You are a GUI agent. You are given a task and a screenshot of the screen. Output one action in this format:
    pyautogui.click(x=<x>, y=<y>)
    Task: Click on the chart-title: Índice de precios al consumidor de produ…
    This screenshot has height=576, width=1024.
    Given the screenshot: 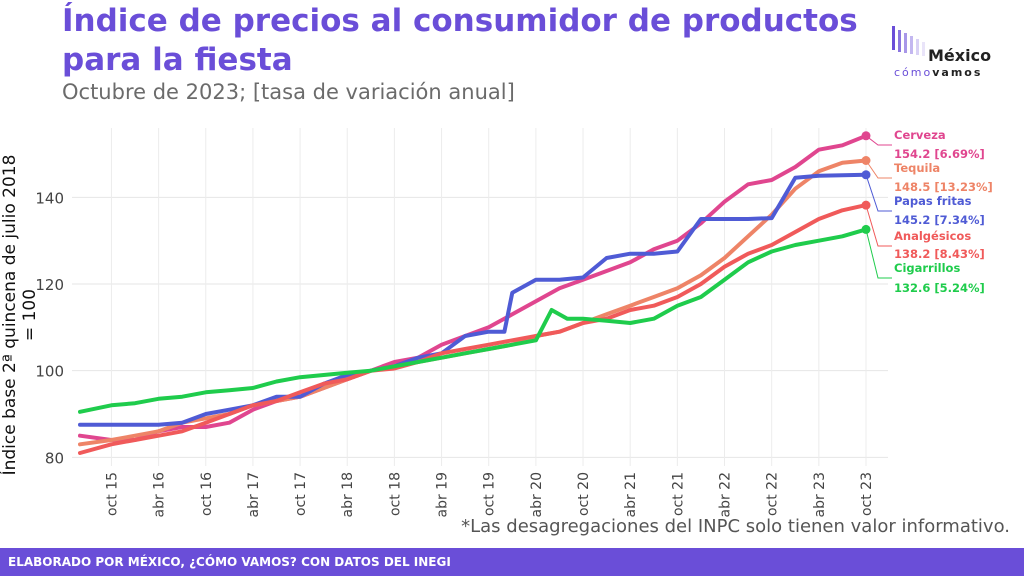 What is the action you would take?
    pyautogui.click(x=460, y=40)
    